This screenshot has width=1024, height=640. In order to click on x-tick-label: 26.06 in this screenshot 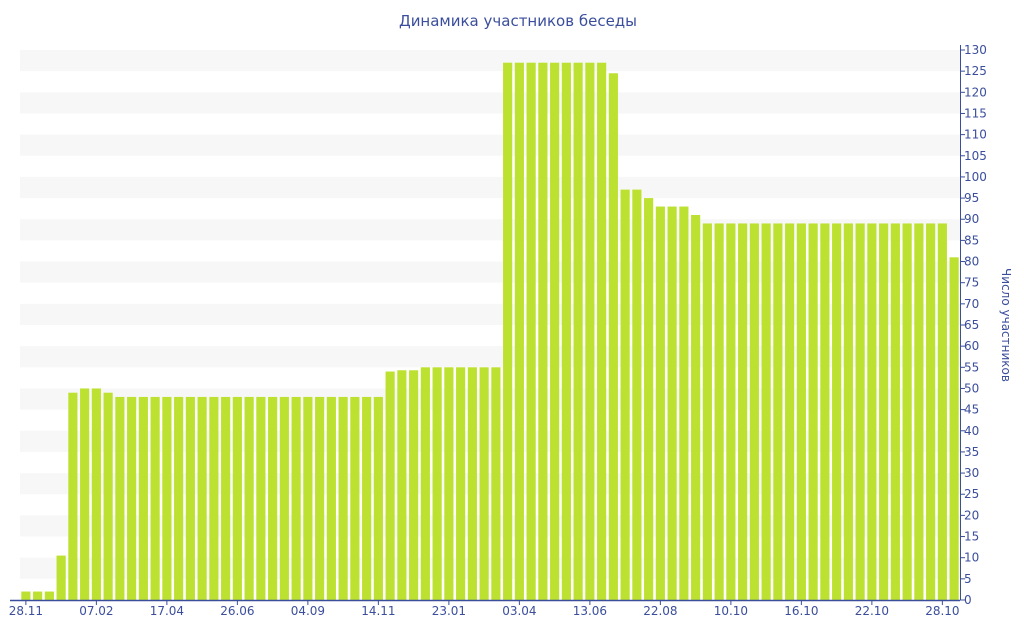, I will do `click(237, 611)`.